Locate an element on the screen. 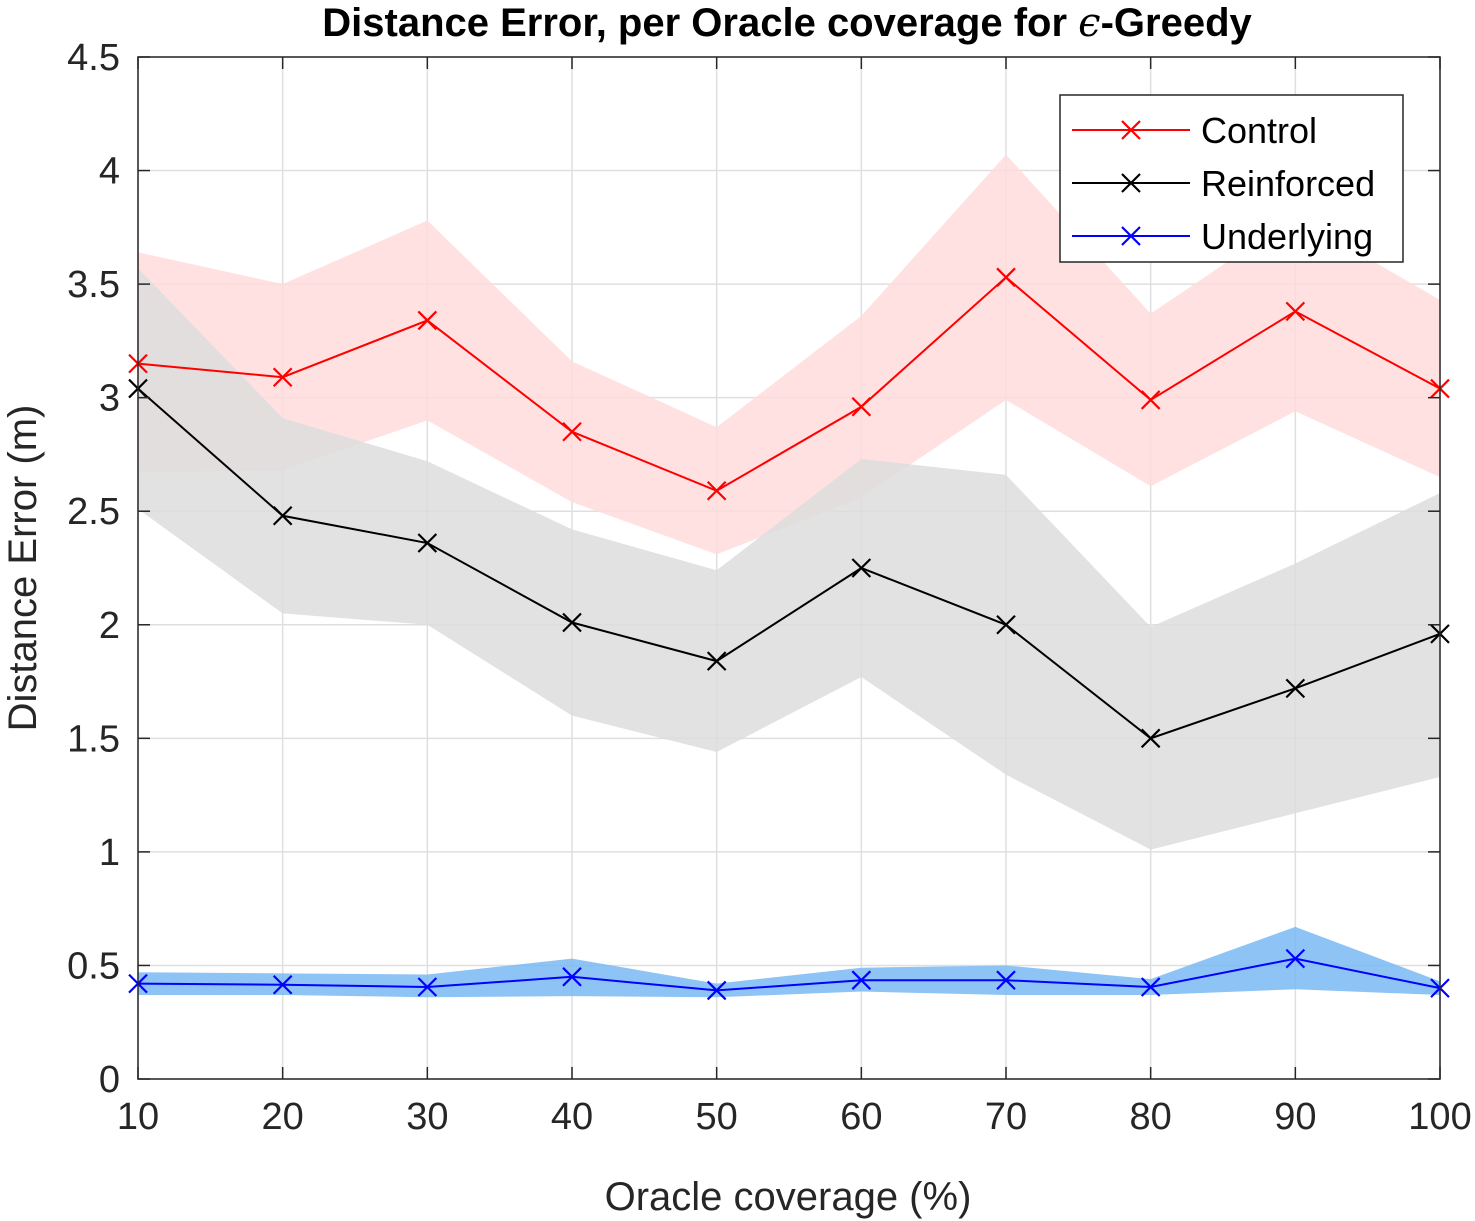  y-tick-label: 3 is located at coordinates (109, 399).